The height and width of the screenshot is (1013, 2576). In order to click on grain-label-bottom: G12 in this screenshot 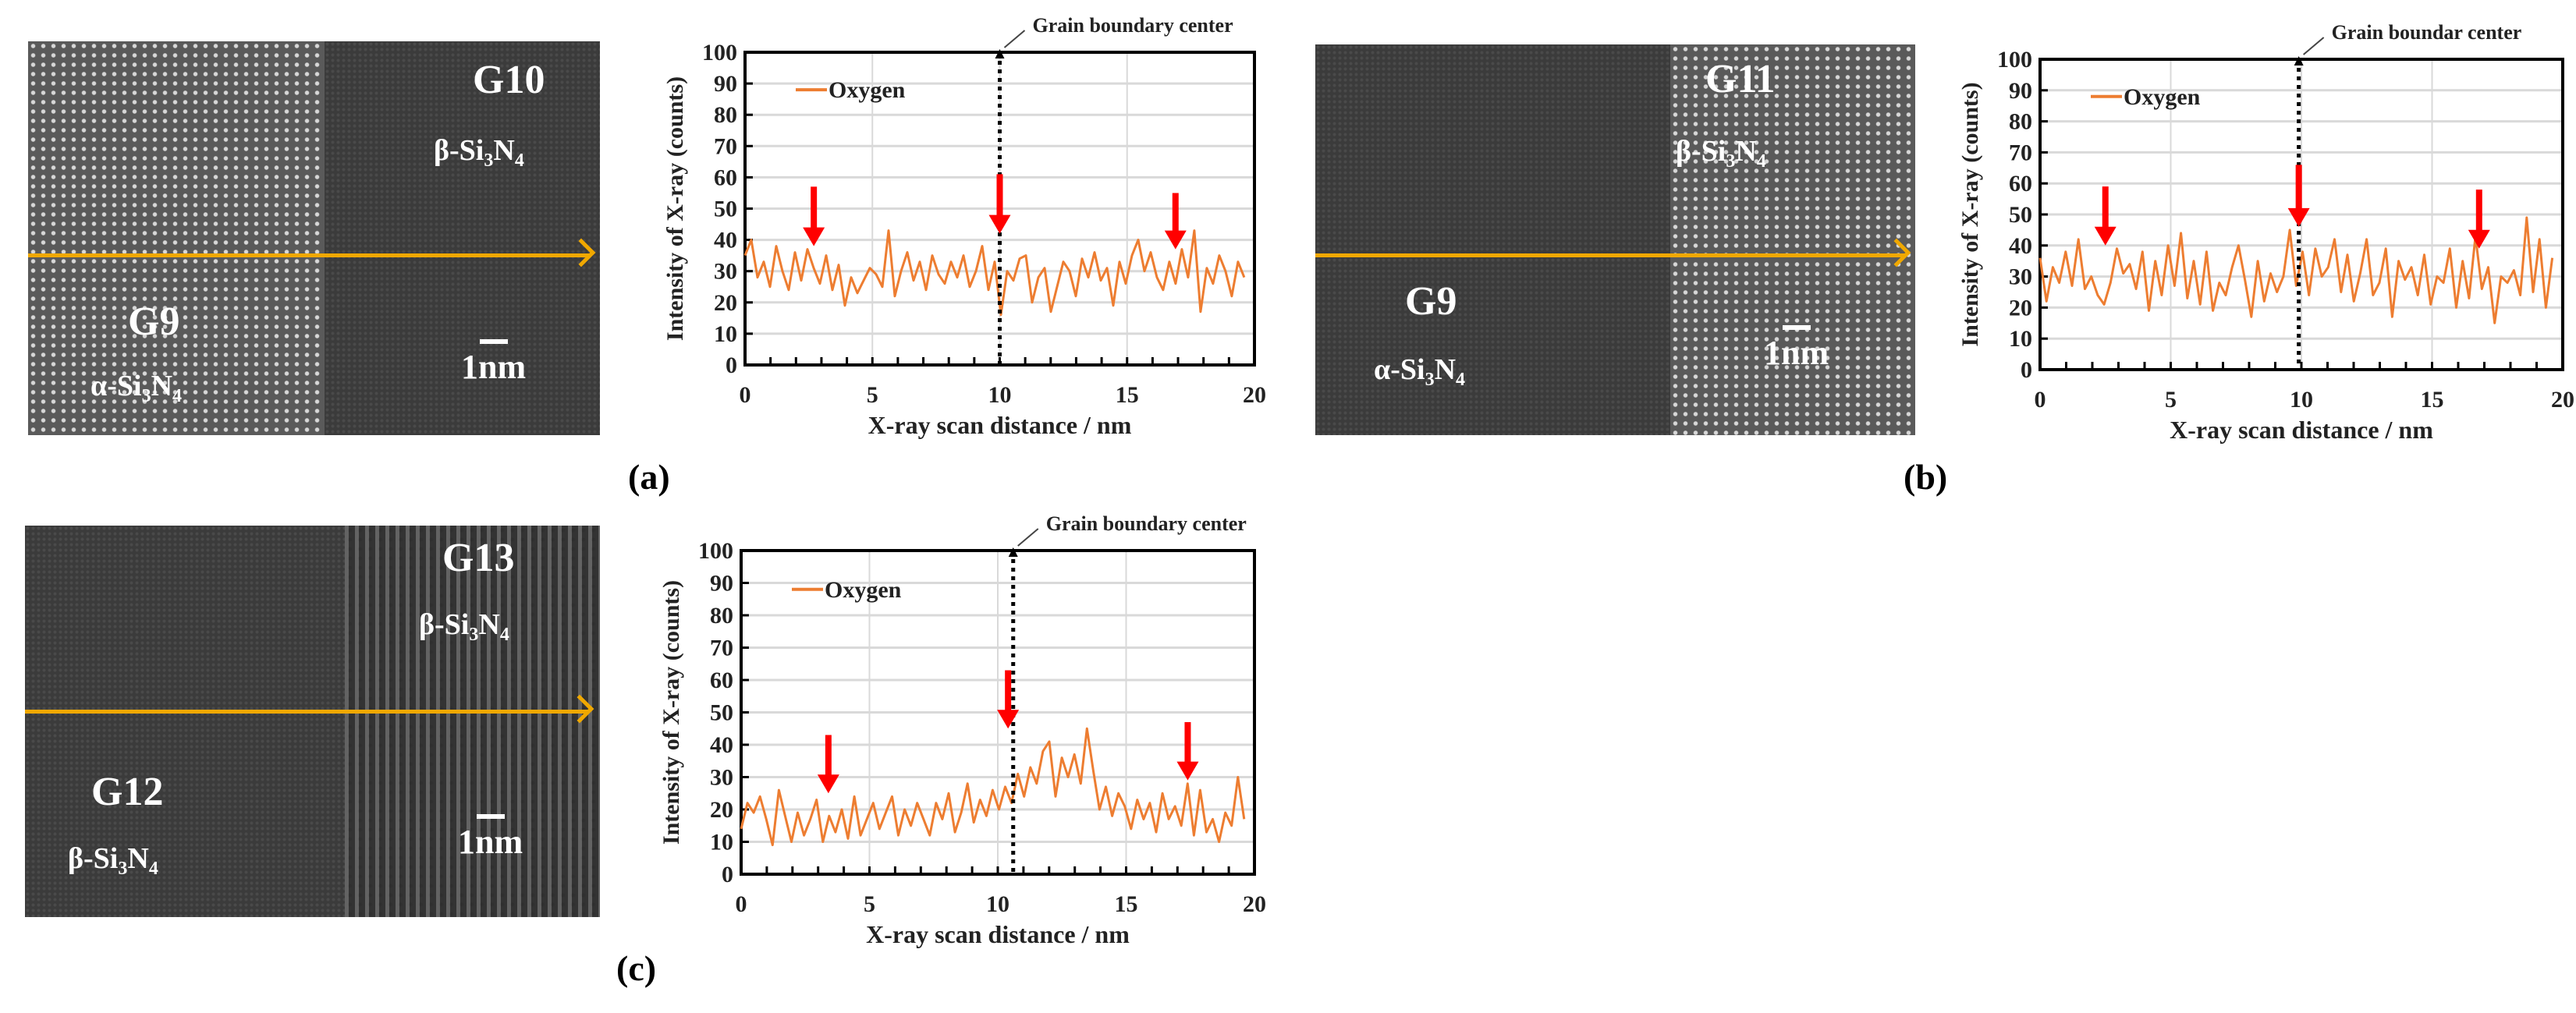, I will do `click(127, 792)`.